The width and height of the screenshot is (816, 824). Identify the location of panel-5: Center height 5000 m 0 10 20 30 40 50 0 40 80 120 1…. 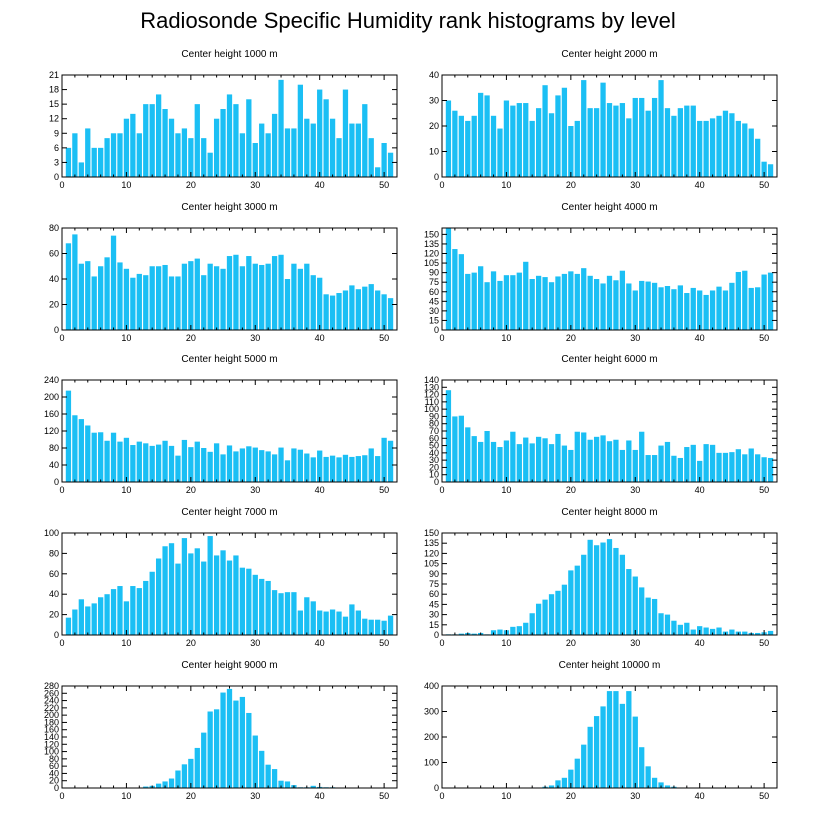
(221, 424).